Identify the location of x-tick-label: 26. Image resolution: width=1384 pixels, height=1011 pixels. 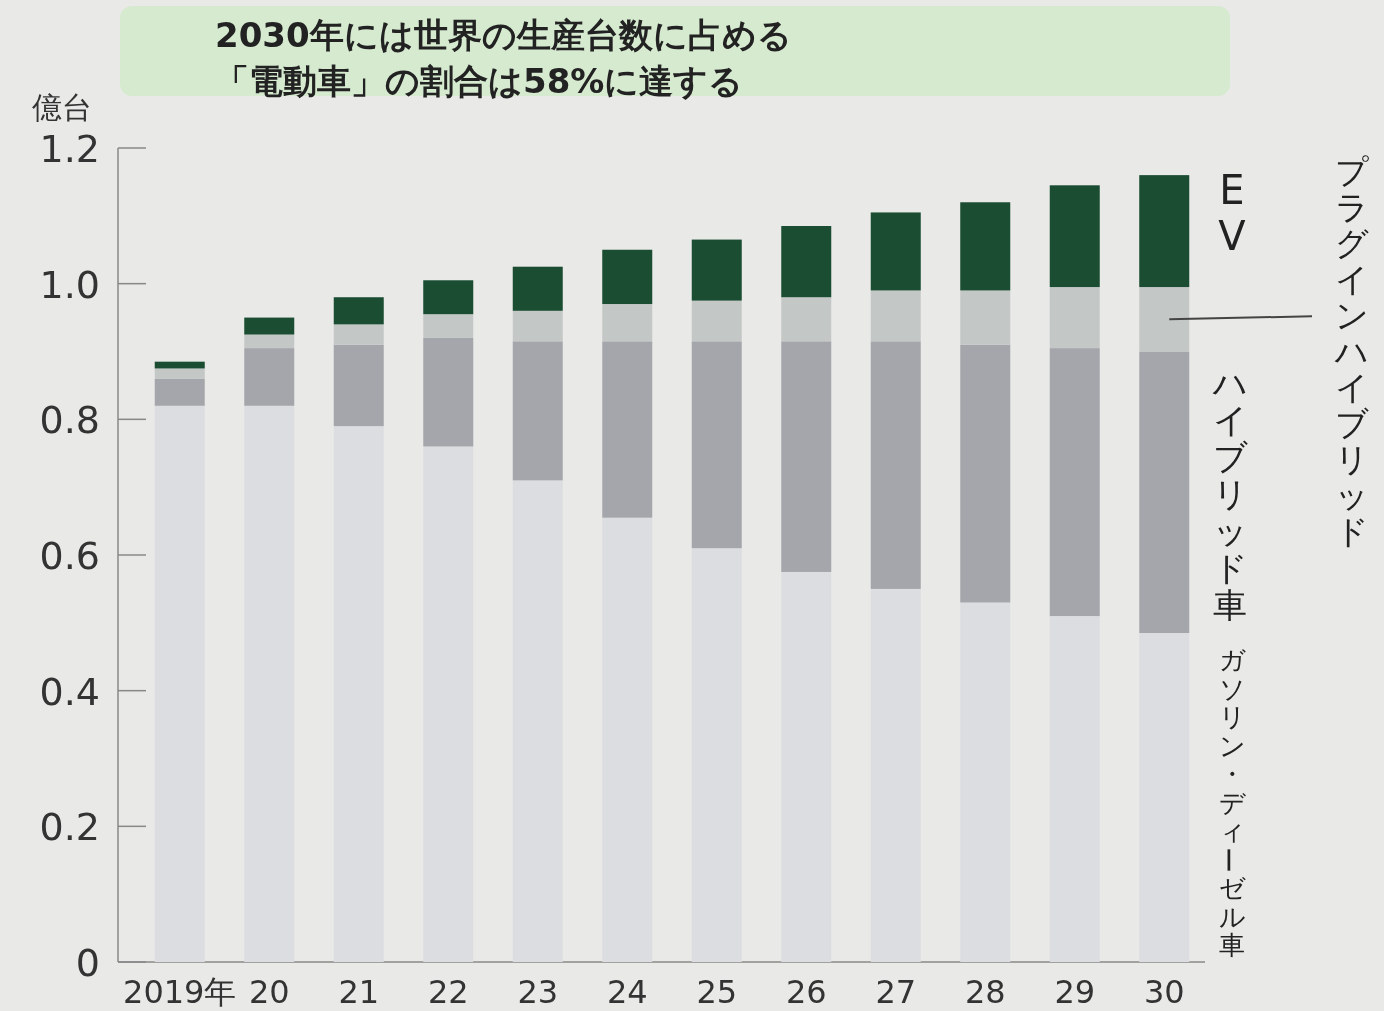
(806, 992).